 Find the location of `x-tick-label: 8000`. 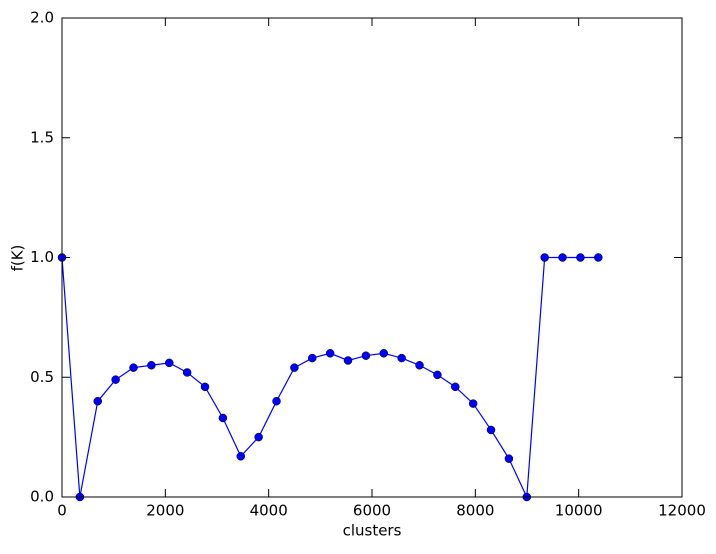

x-tick-label: 8000 is located at coordinates (475, 511).